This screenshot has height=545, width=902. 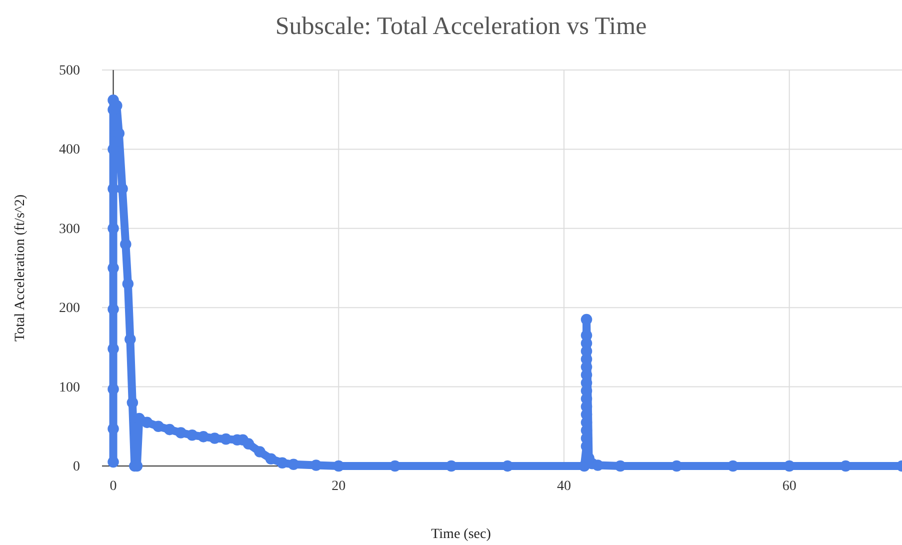 What do you see at coordinates (339, 486) in the screenshot?
I see `x-tick-label: 20` at bounding box center [339, 486].